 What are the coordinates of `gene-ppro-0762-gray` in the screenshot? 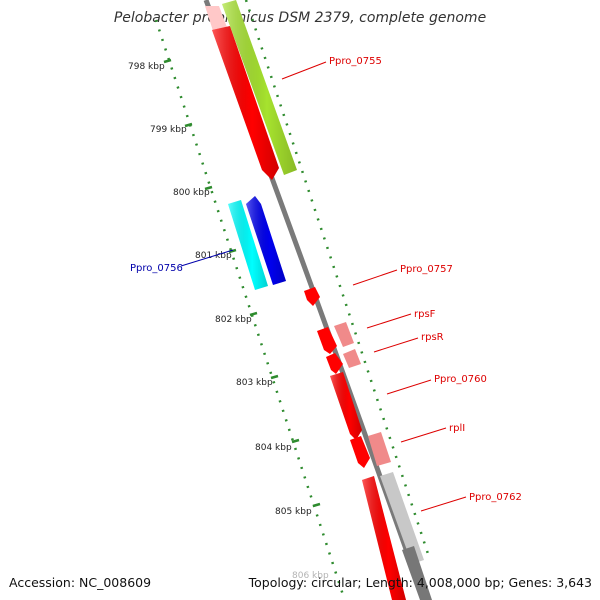 It's located at (402, 518).